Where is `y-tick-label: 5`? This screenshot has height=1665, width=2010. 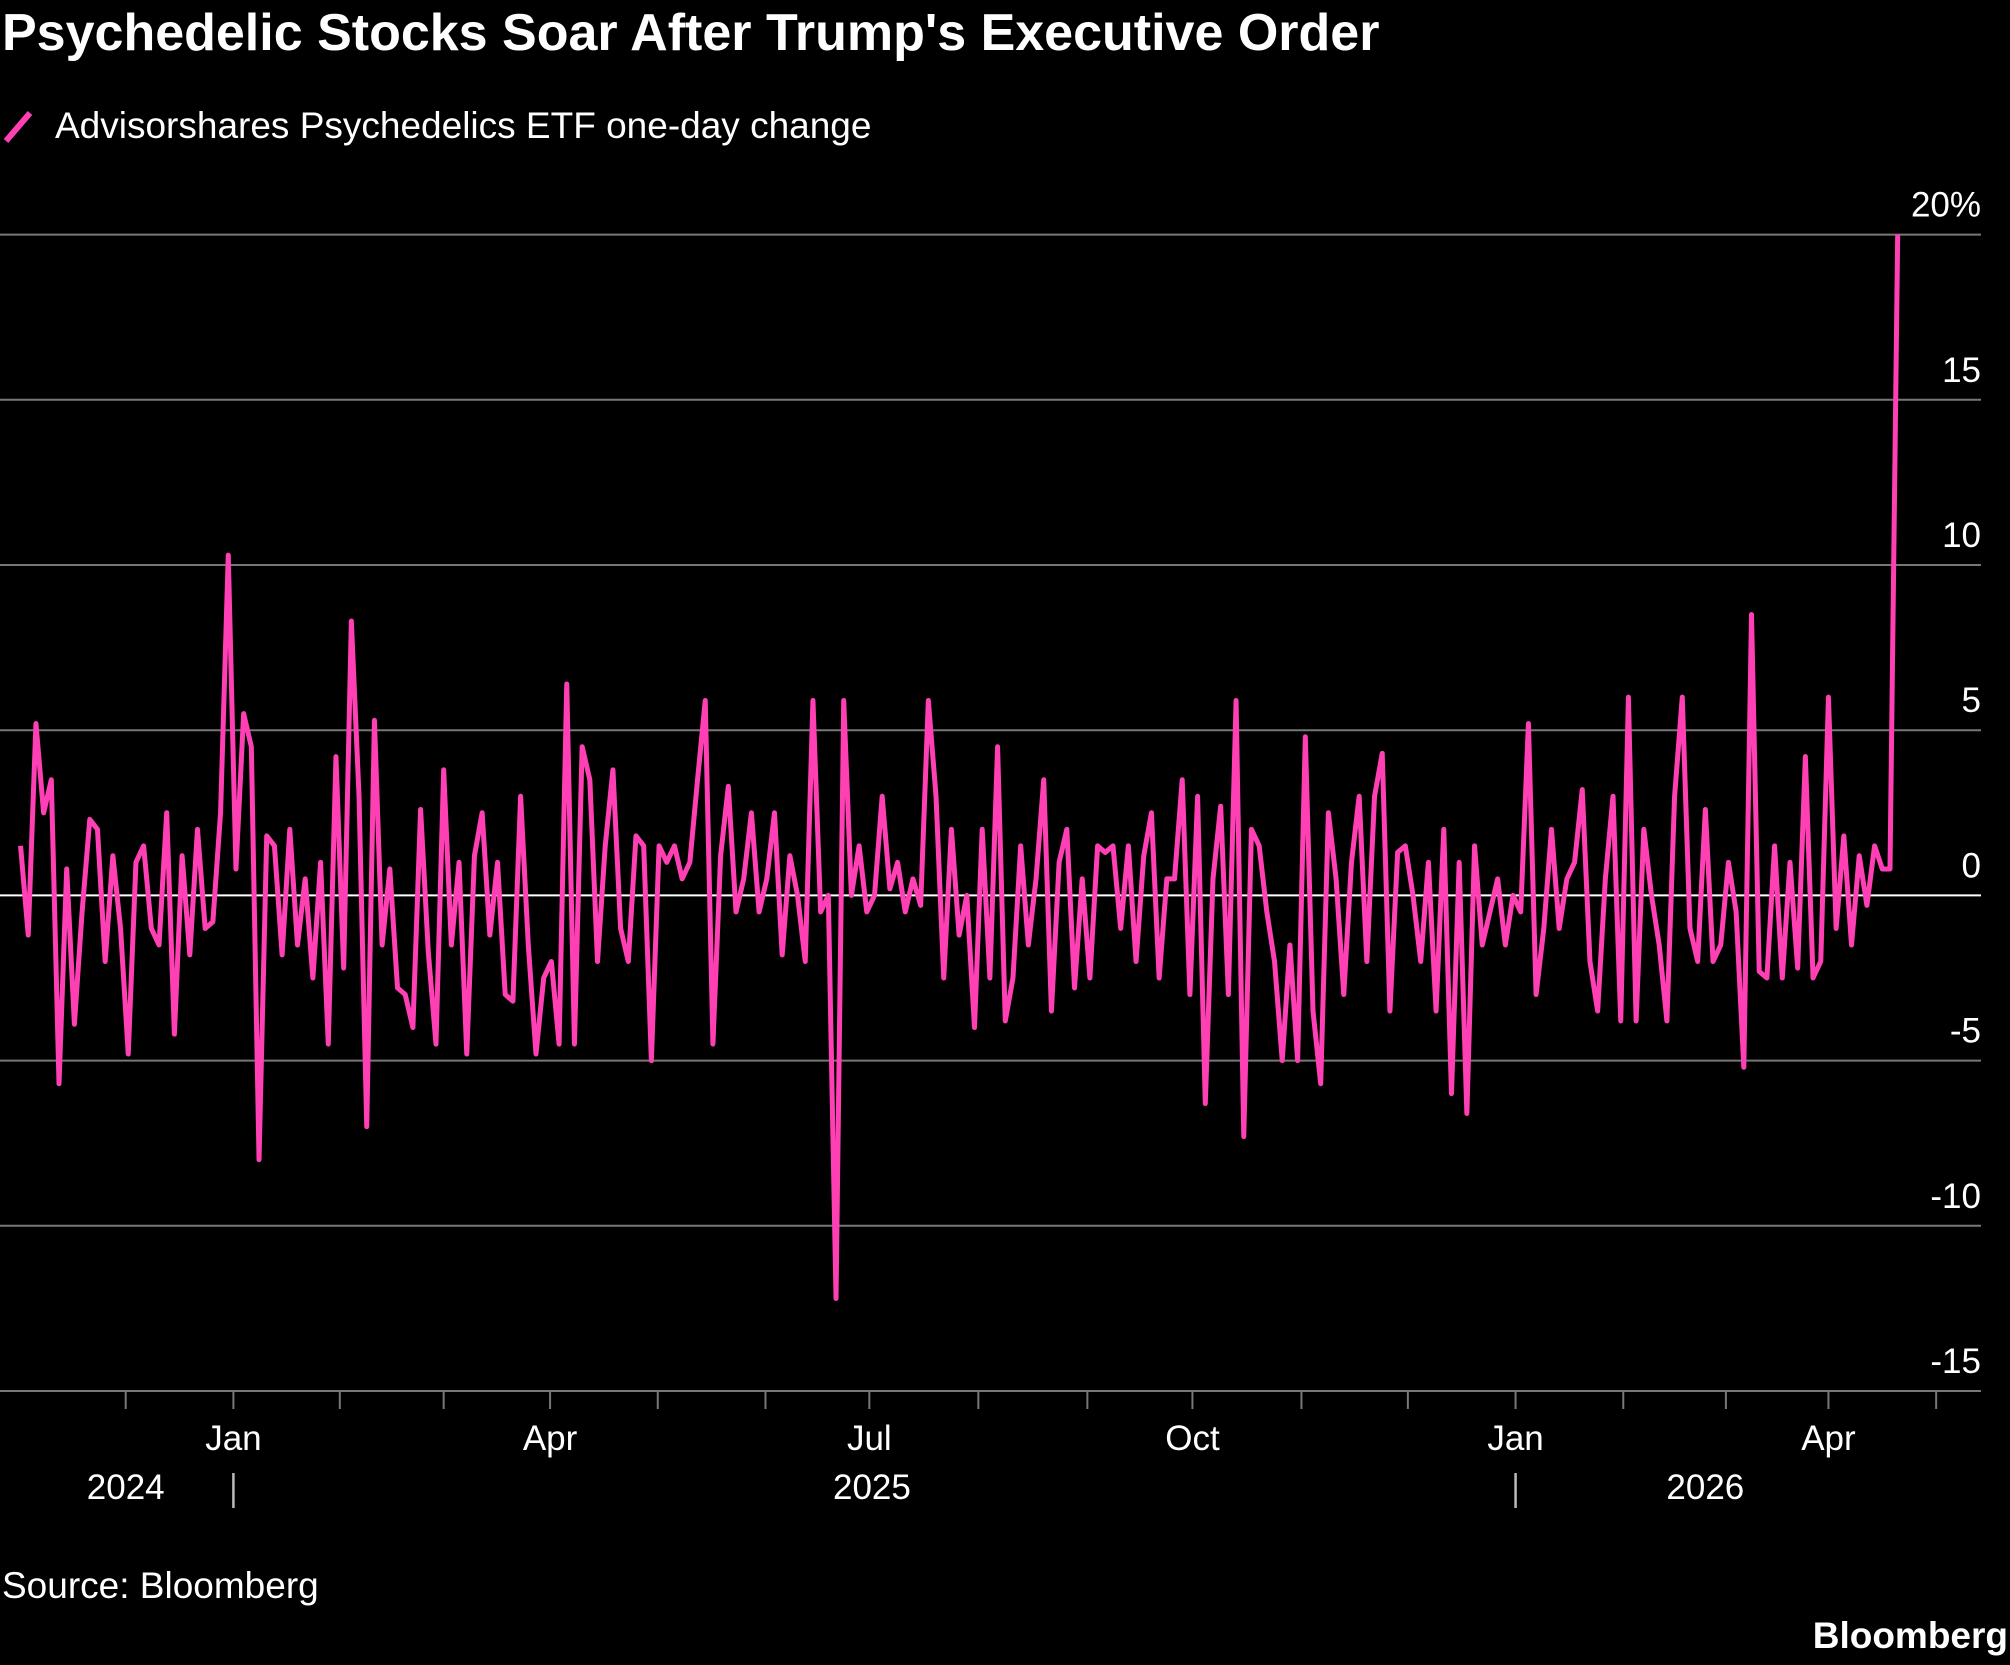 y-tick-label: 5 is located at coordinates (1971, 700).